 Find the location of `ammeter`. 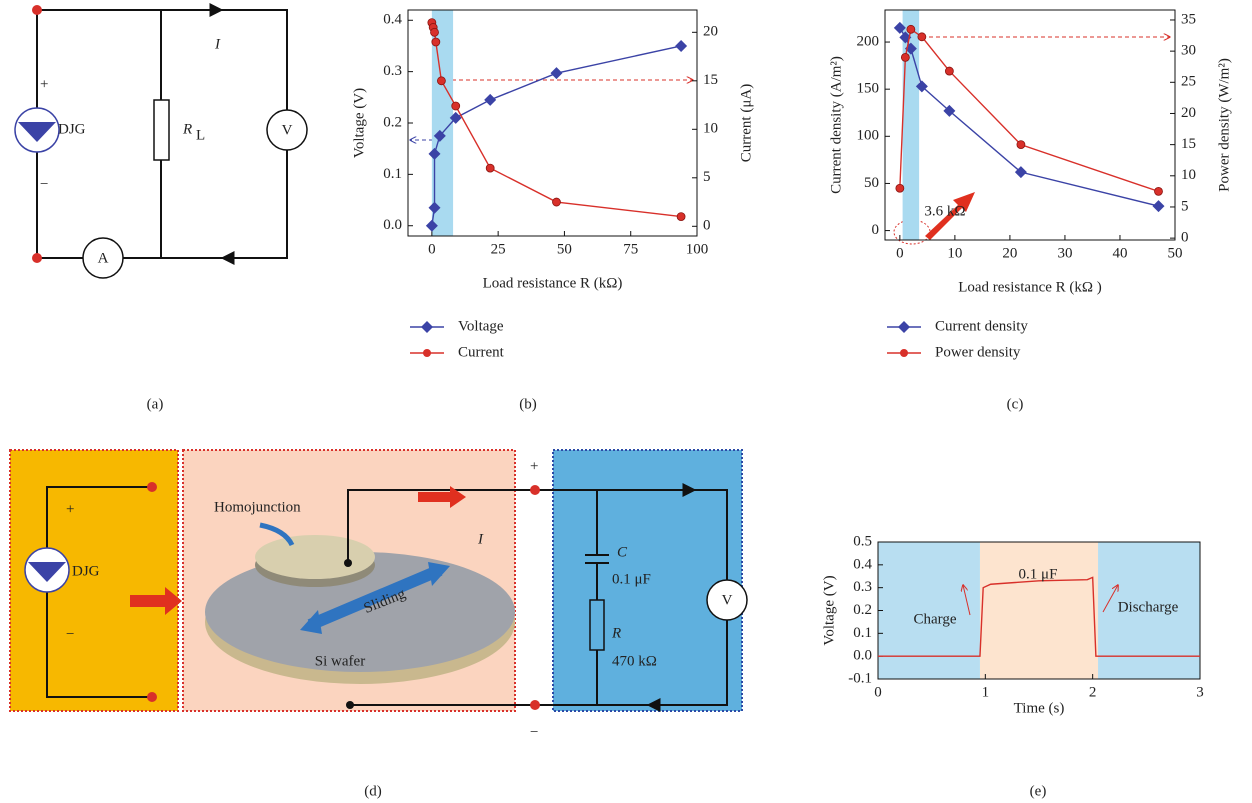

ammeter is located at coordinates (103, 258).